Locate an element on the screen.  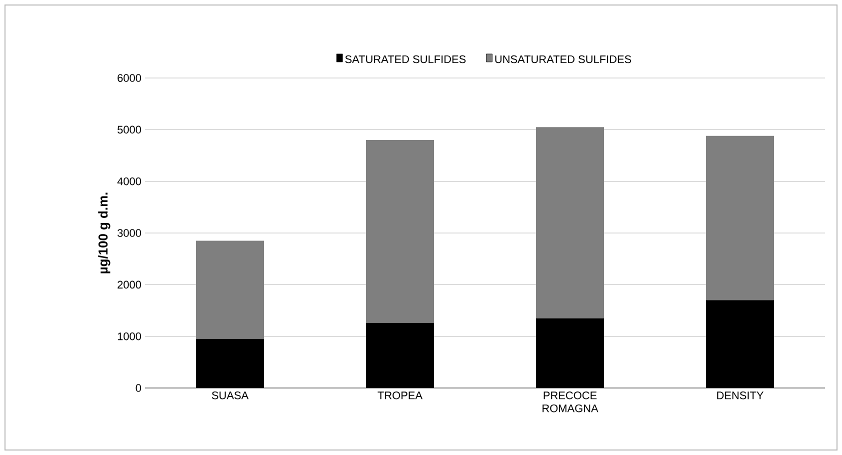
x-tick-label: TROPEA is located at coordinates (400, 396).